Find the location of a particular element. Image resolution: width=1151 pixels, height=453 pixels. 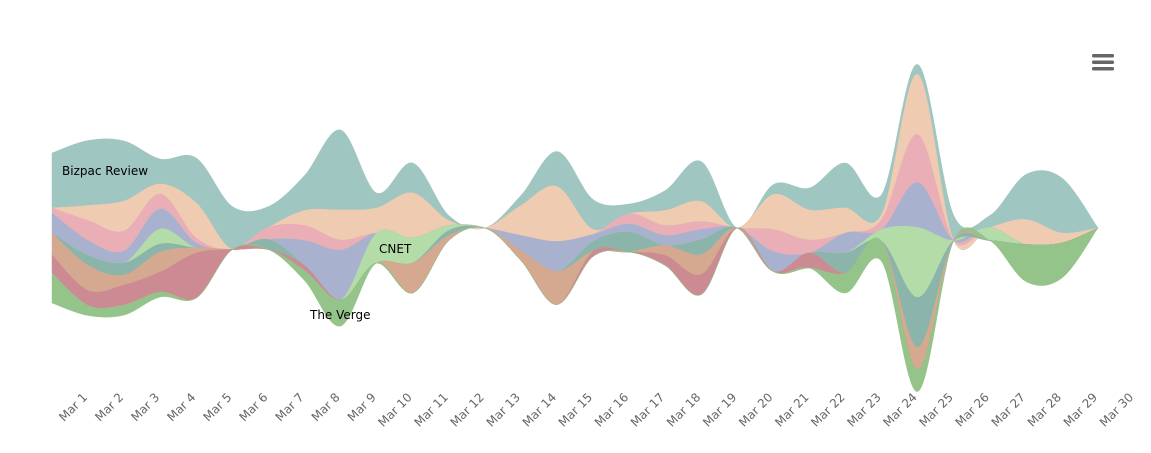

x-tick-label: Mar 13 is located at coordinates (503, 409).